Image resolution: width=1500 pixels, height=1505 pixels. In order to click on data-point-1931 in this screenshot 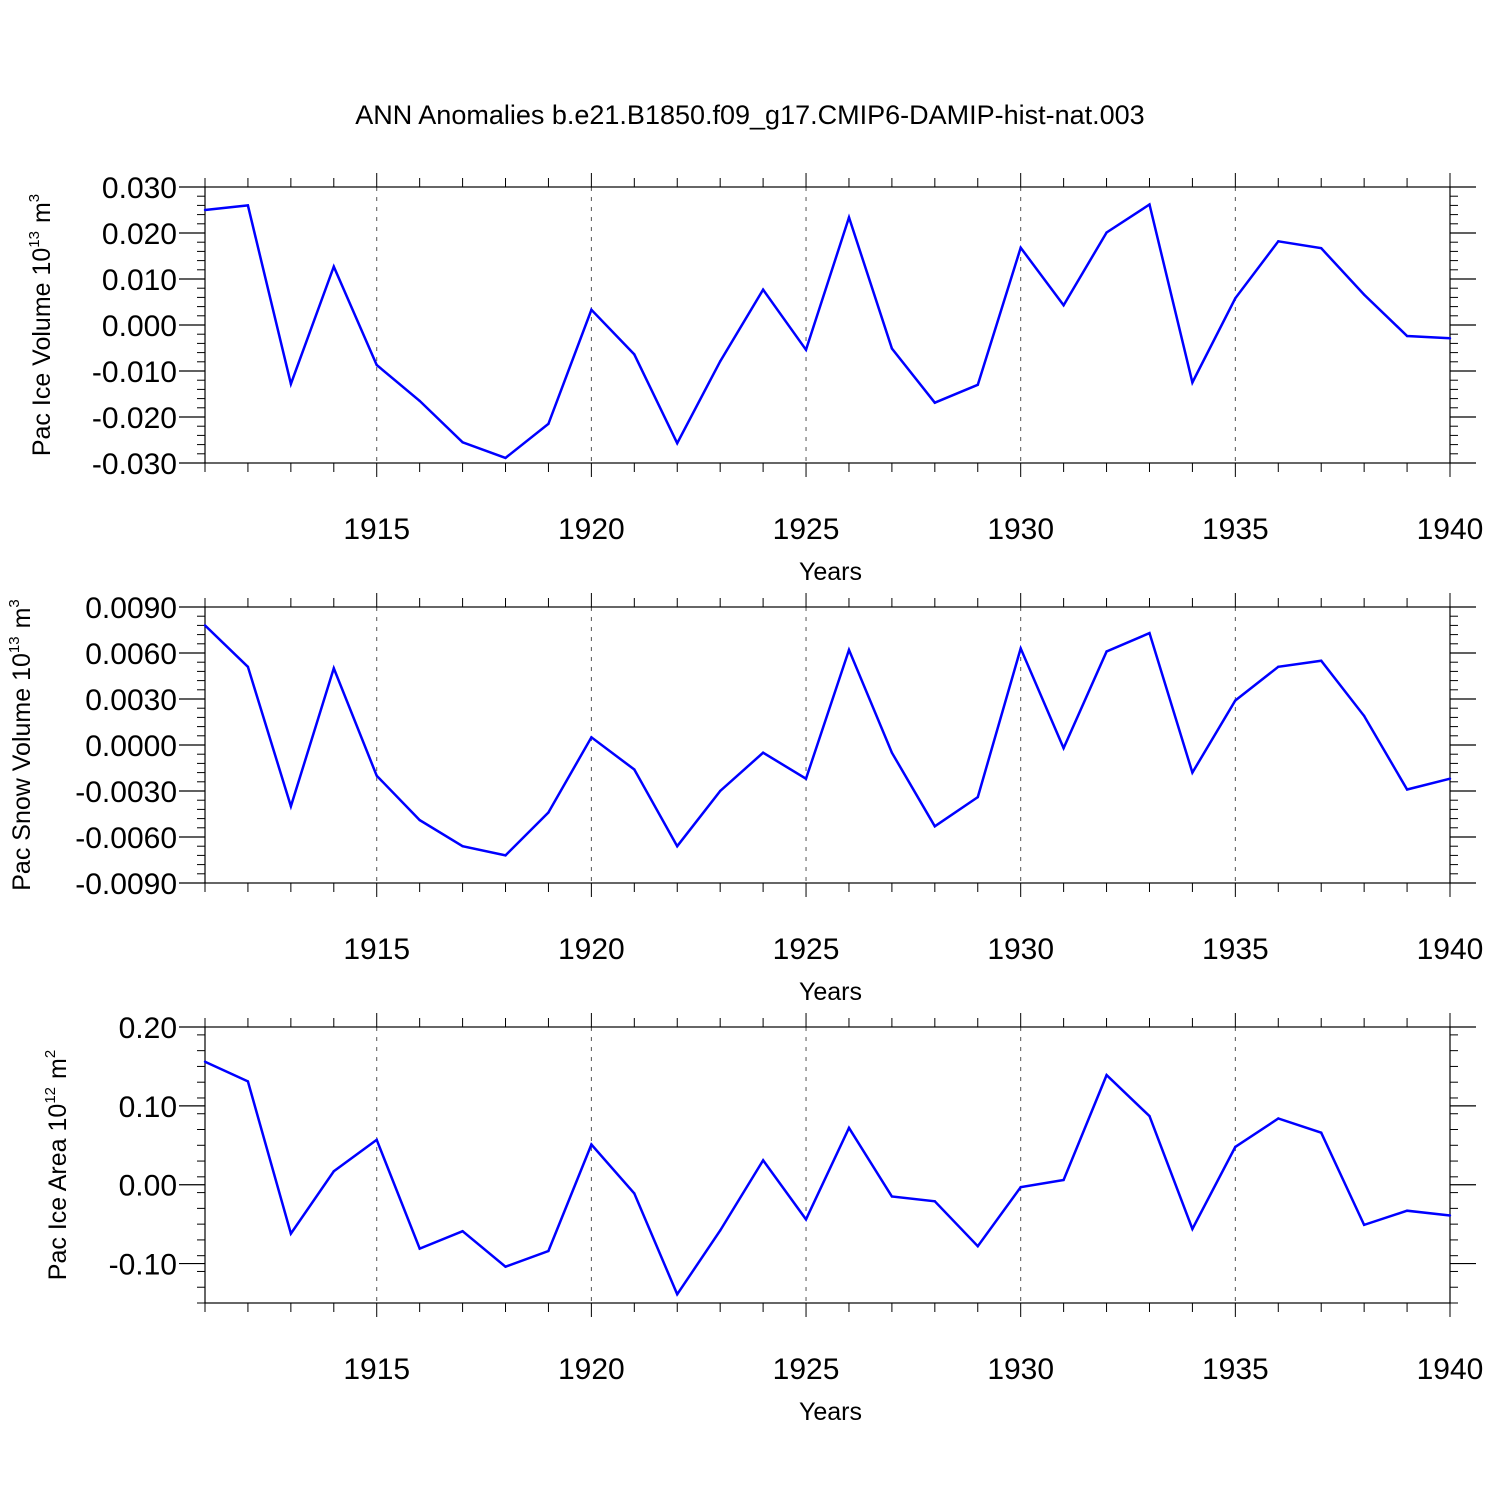, I will do `click(1063, 305)`.